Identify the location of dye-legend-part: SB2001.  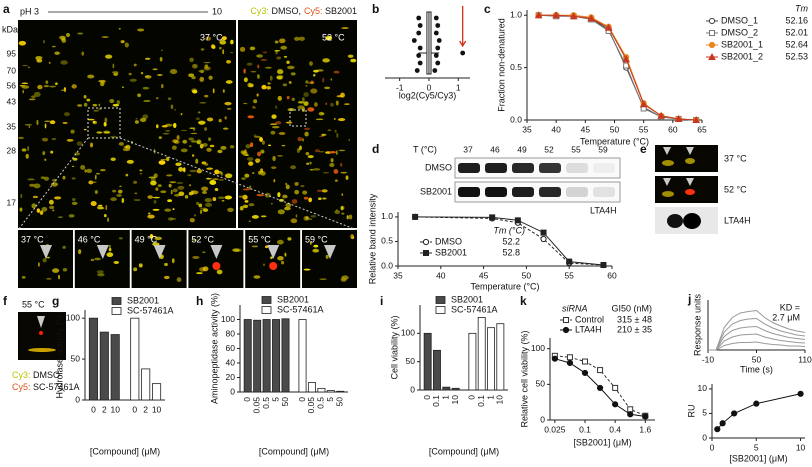
(339, 11).